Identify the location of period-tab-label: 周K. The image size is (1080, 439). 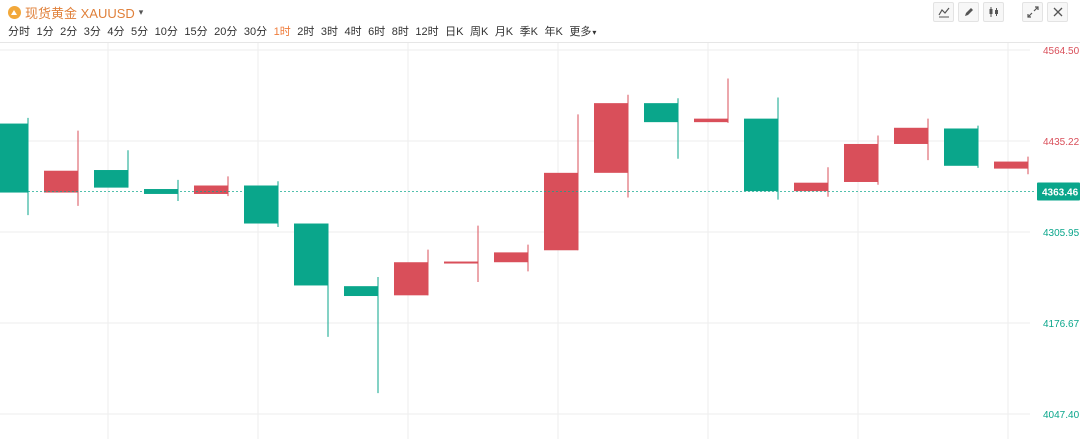
(479, 32).